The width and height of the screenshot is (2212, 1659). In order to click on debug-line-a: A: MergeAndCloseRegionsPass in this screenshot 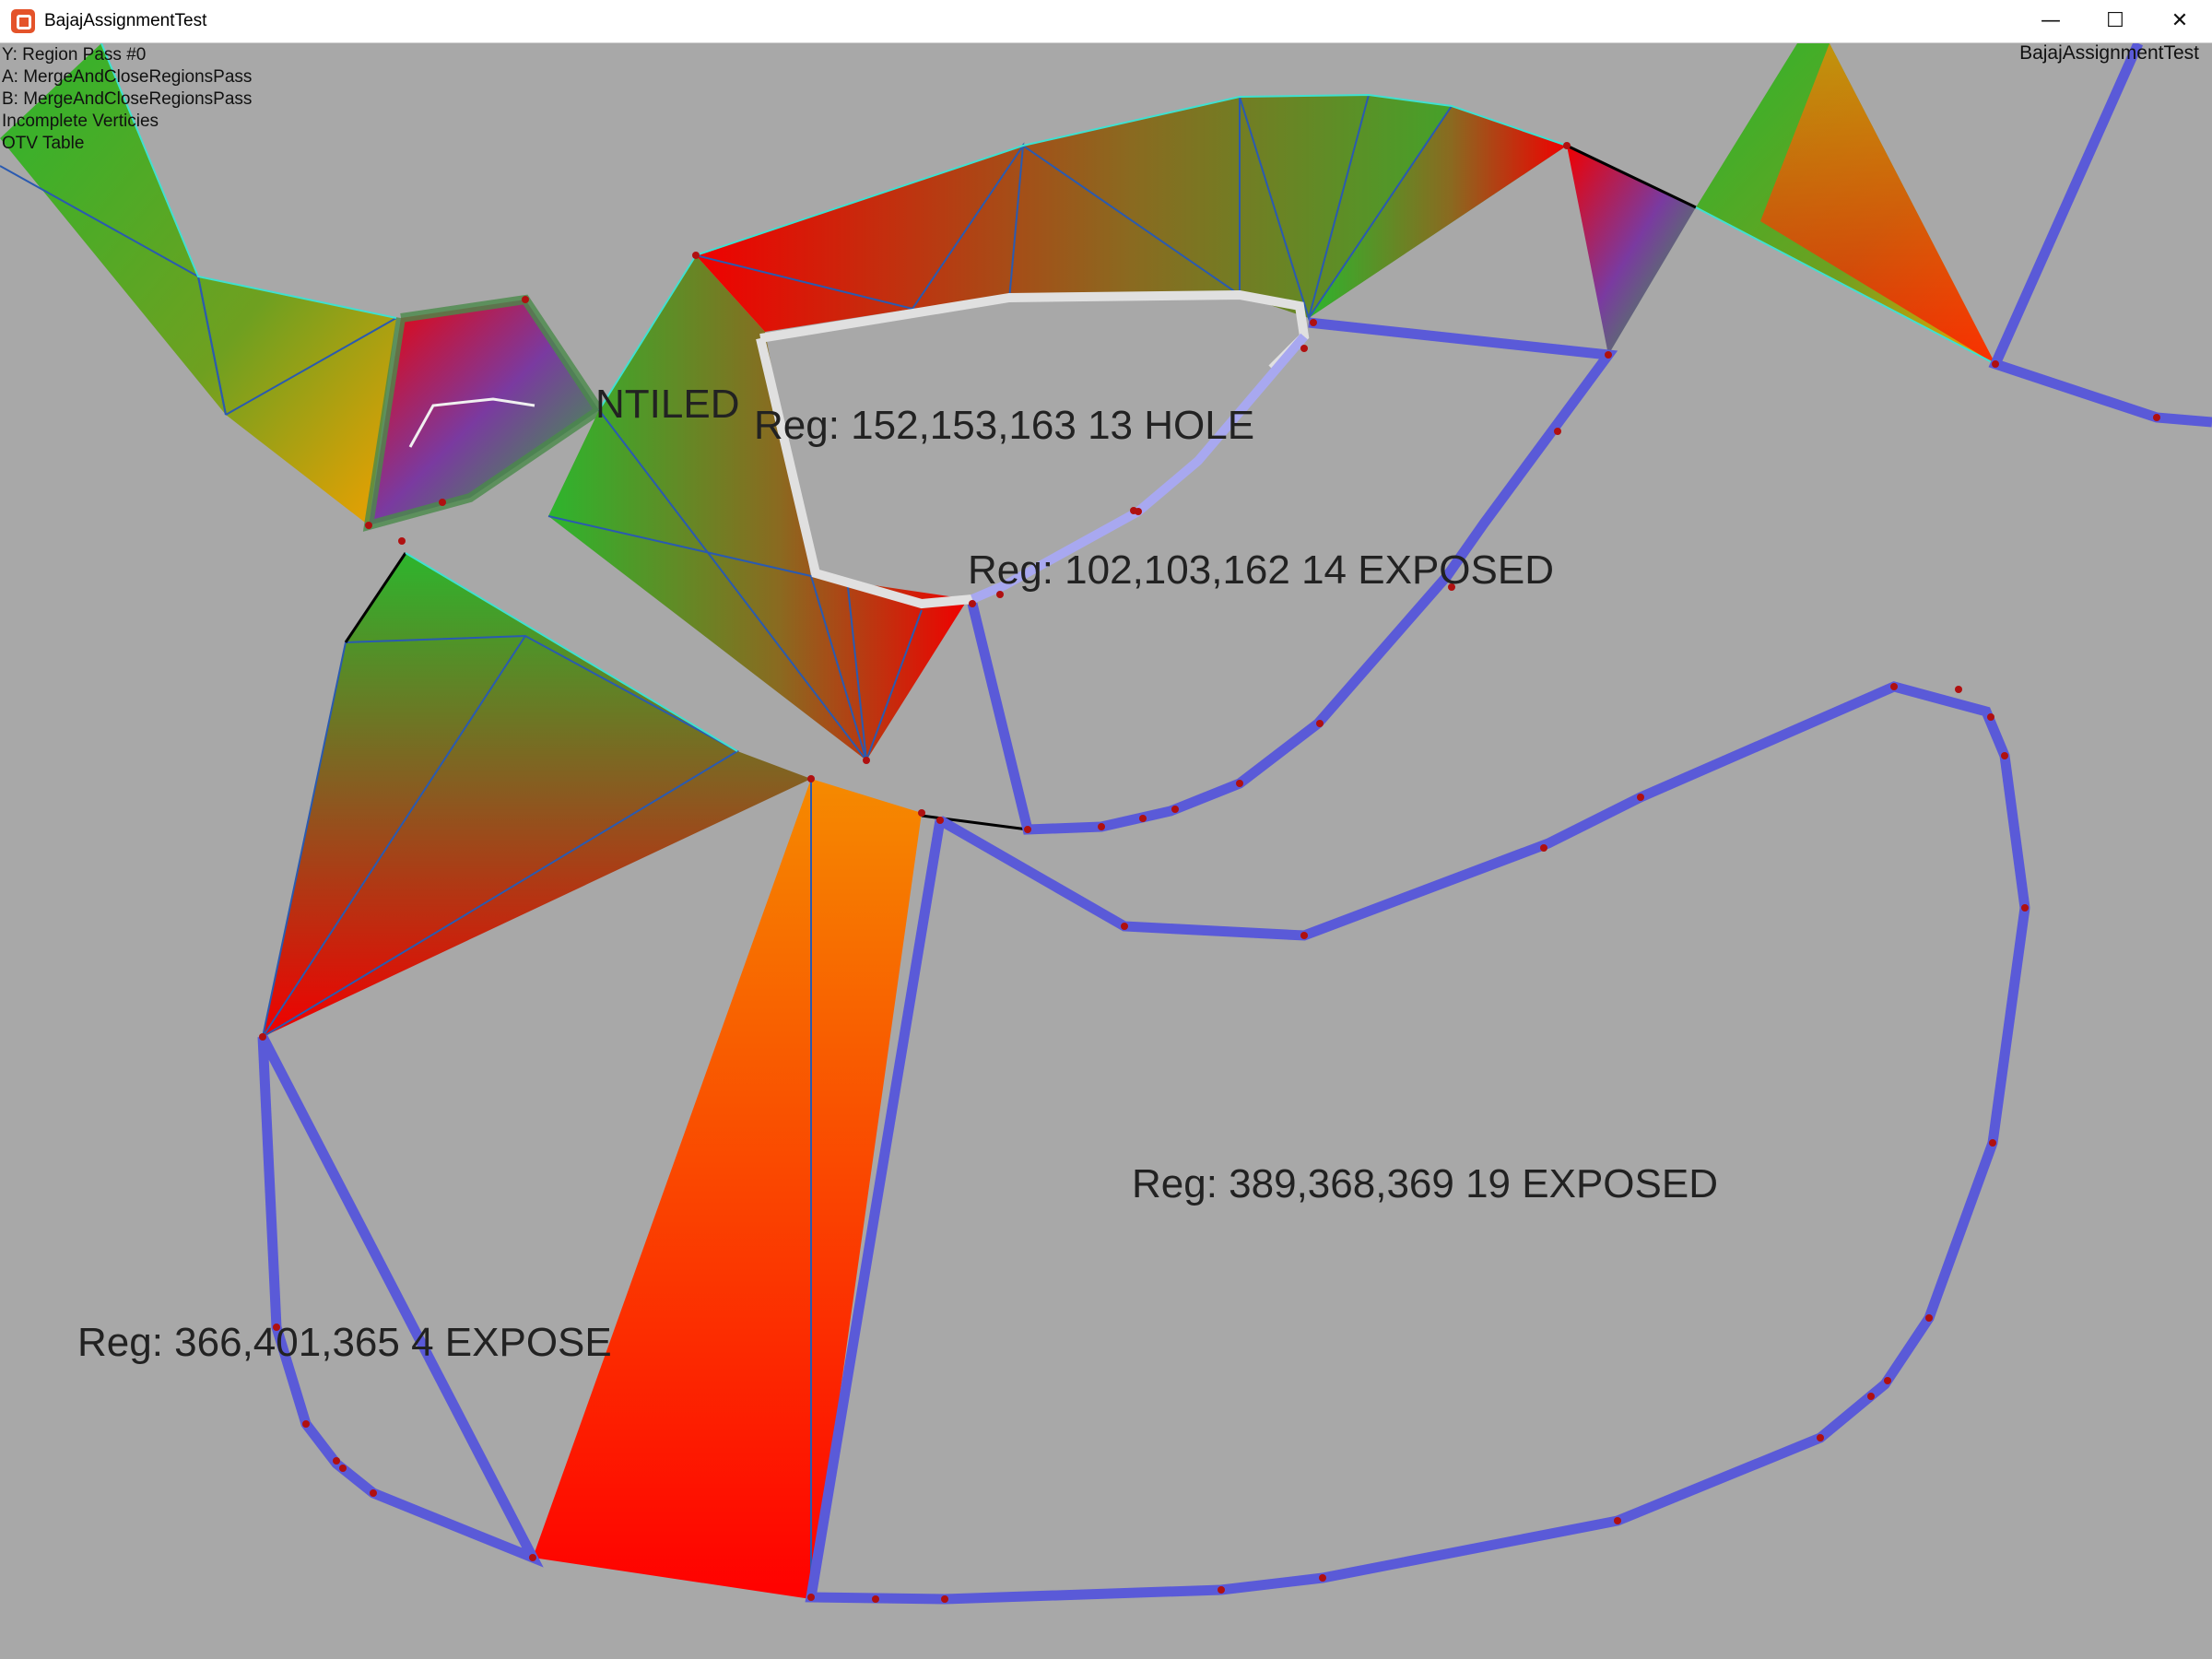, I will do `click(127, 77)`.